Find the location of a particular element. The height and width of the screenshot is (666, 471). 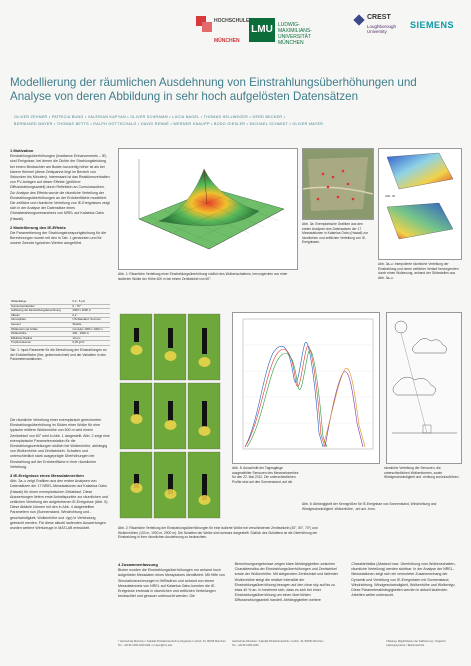

table-cell: Aerosol is located at coordinates (41, 325).